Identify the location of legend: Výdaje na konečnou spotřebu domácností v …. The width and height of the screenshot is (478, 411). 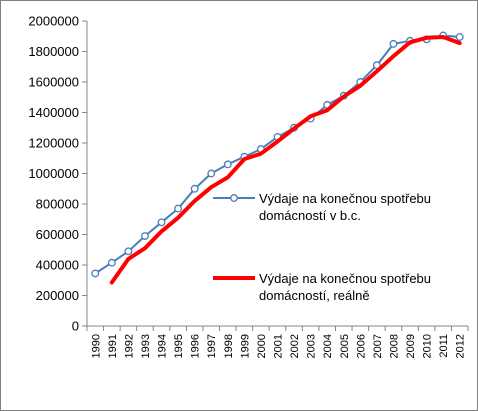
(322, 247).